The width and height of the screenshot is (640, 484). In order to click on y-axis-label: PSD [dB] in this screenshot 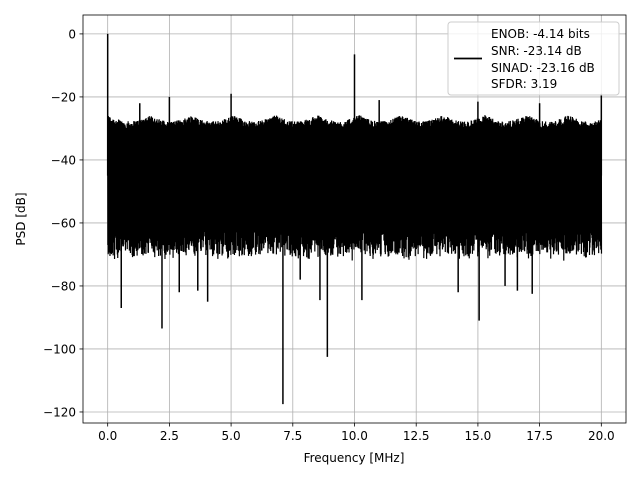, I will do `click(21, 218)`.